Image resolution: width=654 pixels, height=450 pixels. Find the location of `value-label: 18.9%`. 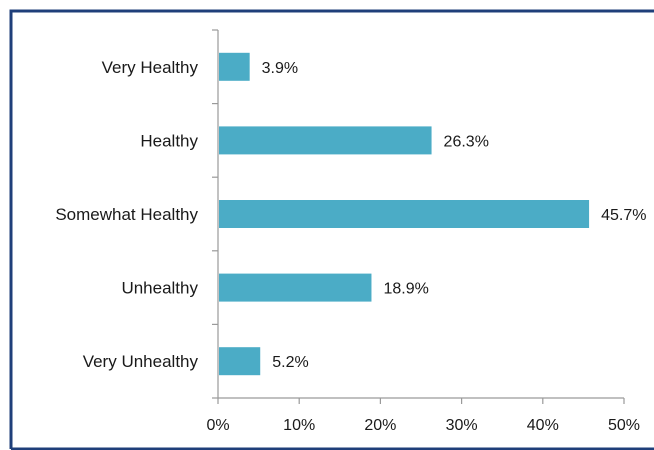

value-label: 18.9% is located at coordinates (405, 289).